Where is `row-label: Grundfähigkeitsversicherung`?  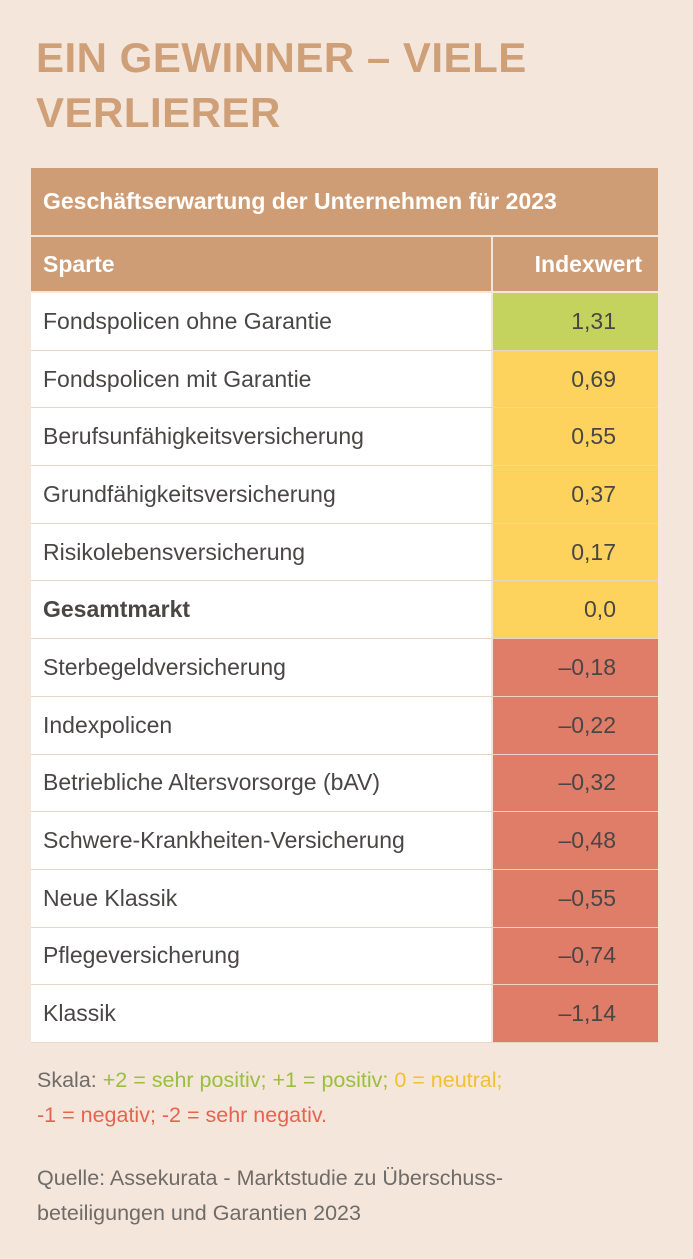 row-label: Grundfähigkeitsversicherung is located at coordinates (262, 494).